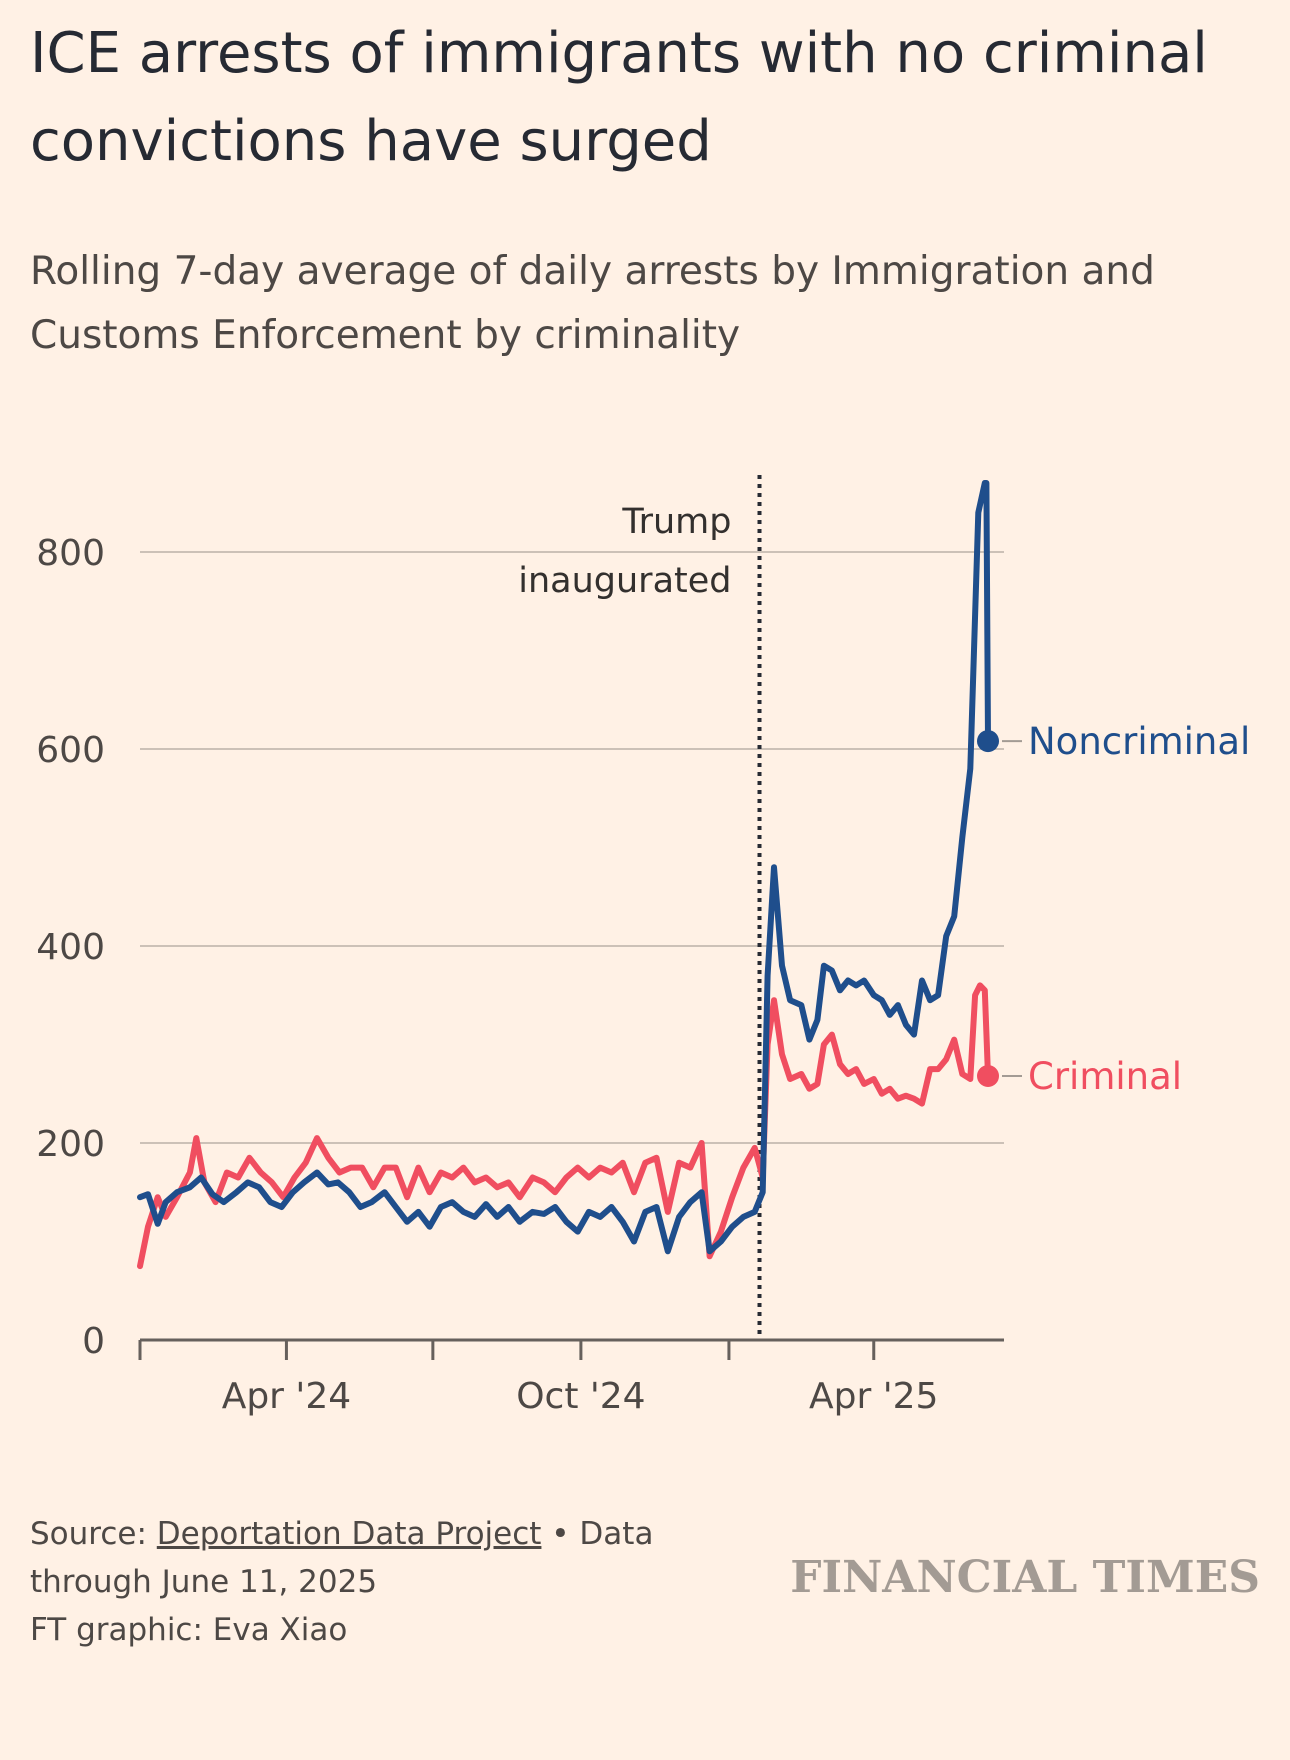 This screenshot has width=1290, height=1760. Describe the element at coordinates (70, 553) in the screenshot. I see `y-tick-label-800: 800` at that location.